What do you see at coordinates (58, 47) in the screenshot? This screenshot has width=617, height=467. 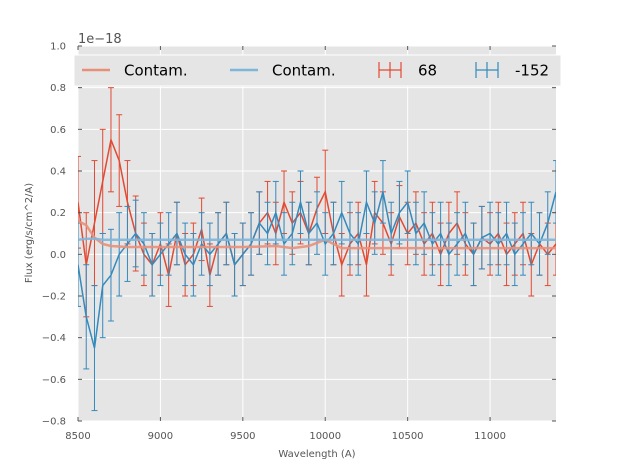 I see `y-tick-label: 1.0` at bounding box center [58, 47].